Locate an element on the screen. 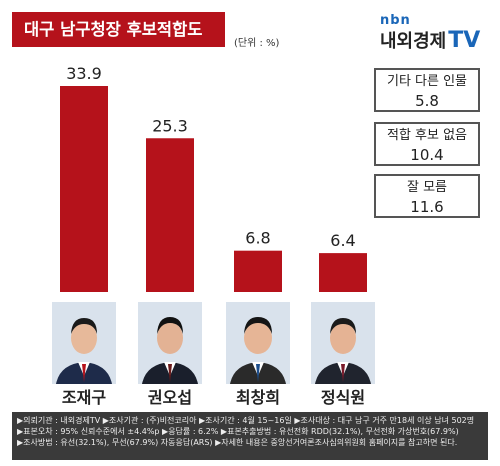  dont-know-box: 잘 모름 11.6 is located at coordinates (427, 196).